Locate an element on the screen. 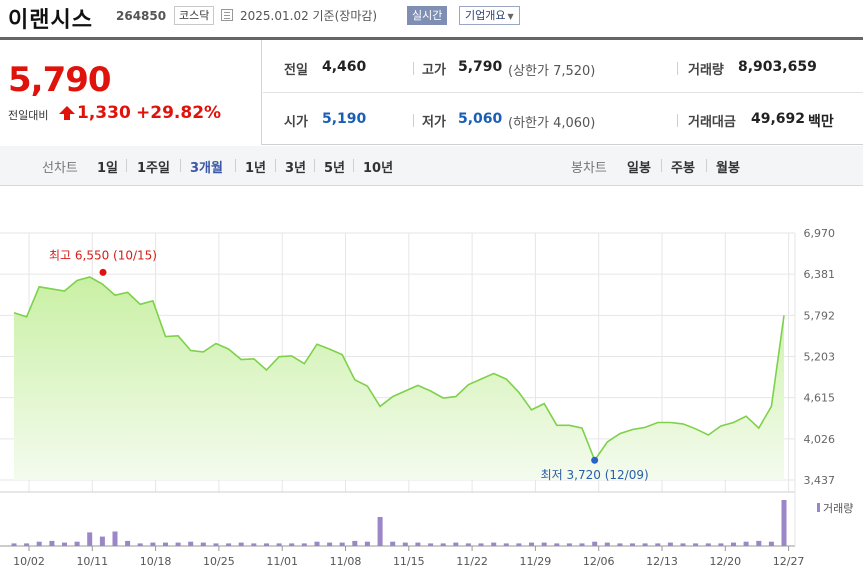 The image size is (863, 576). tab-period-1w: 1주일 is located at coordinates (153, 168).